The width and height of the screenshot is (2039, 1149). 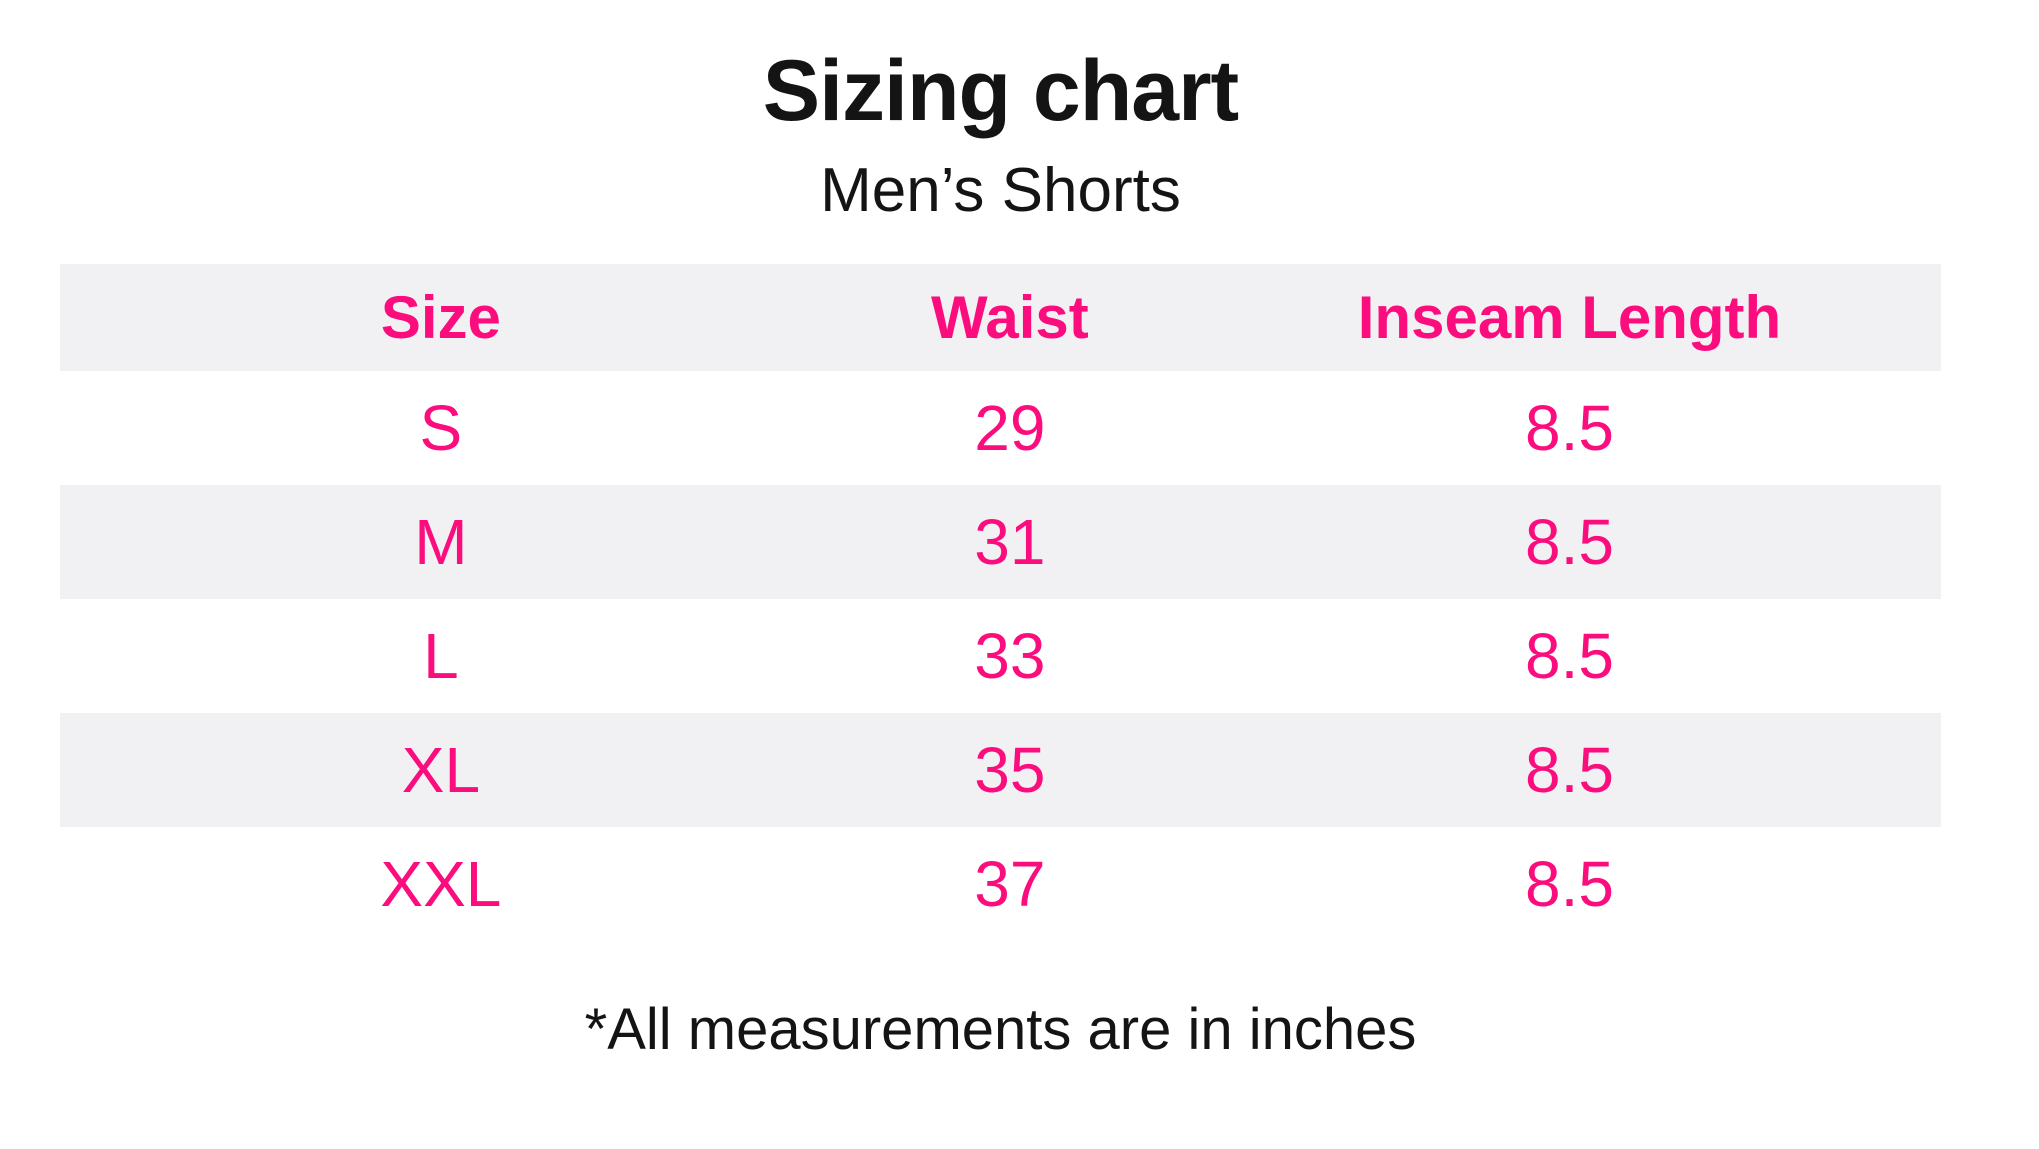 What do you see at coordinates (1010, 428) in the screenshot?
I see `waist-cell: 29` at bounding box center [1010, 428].